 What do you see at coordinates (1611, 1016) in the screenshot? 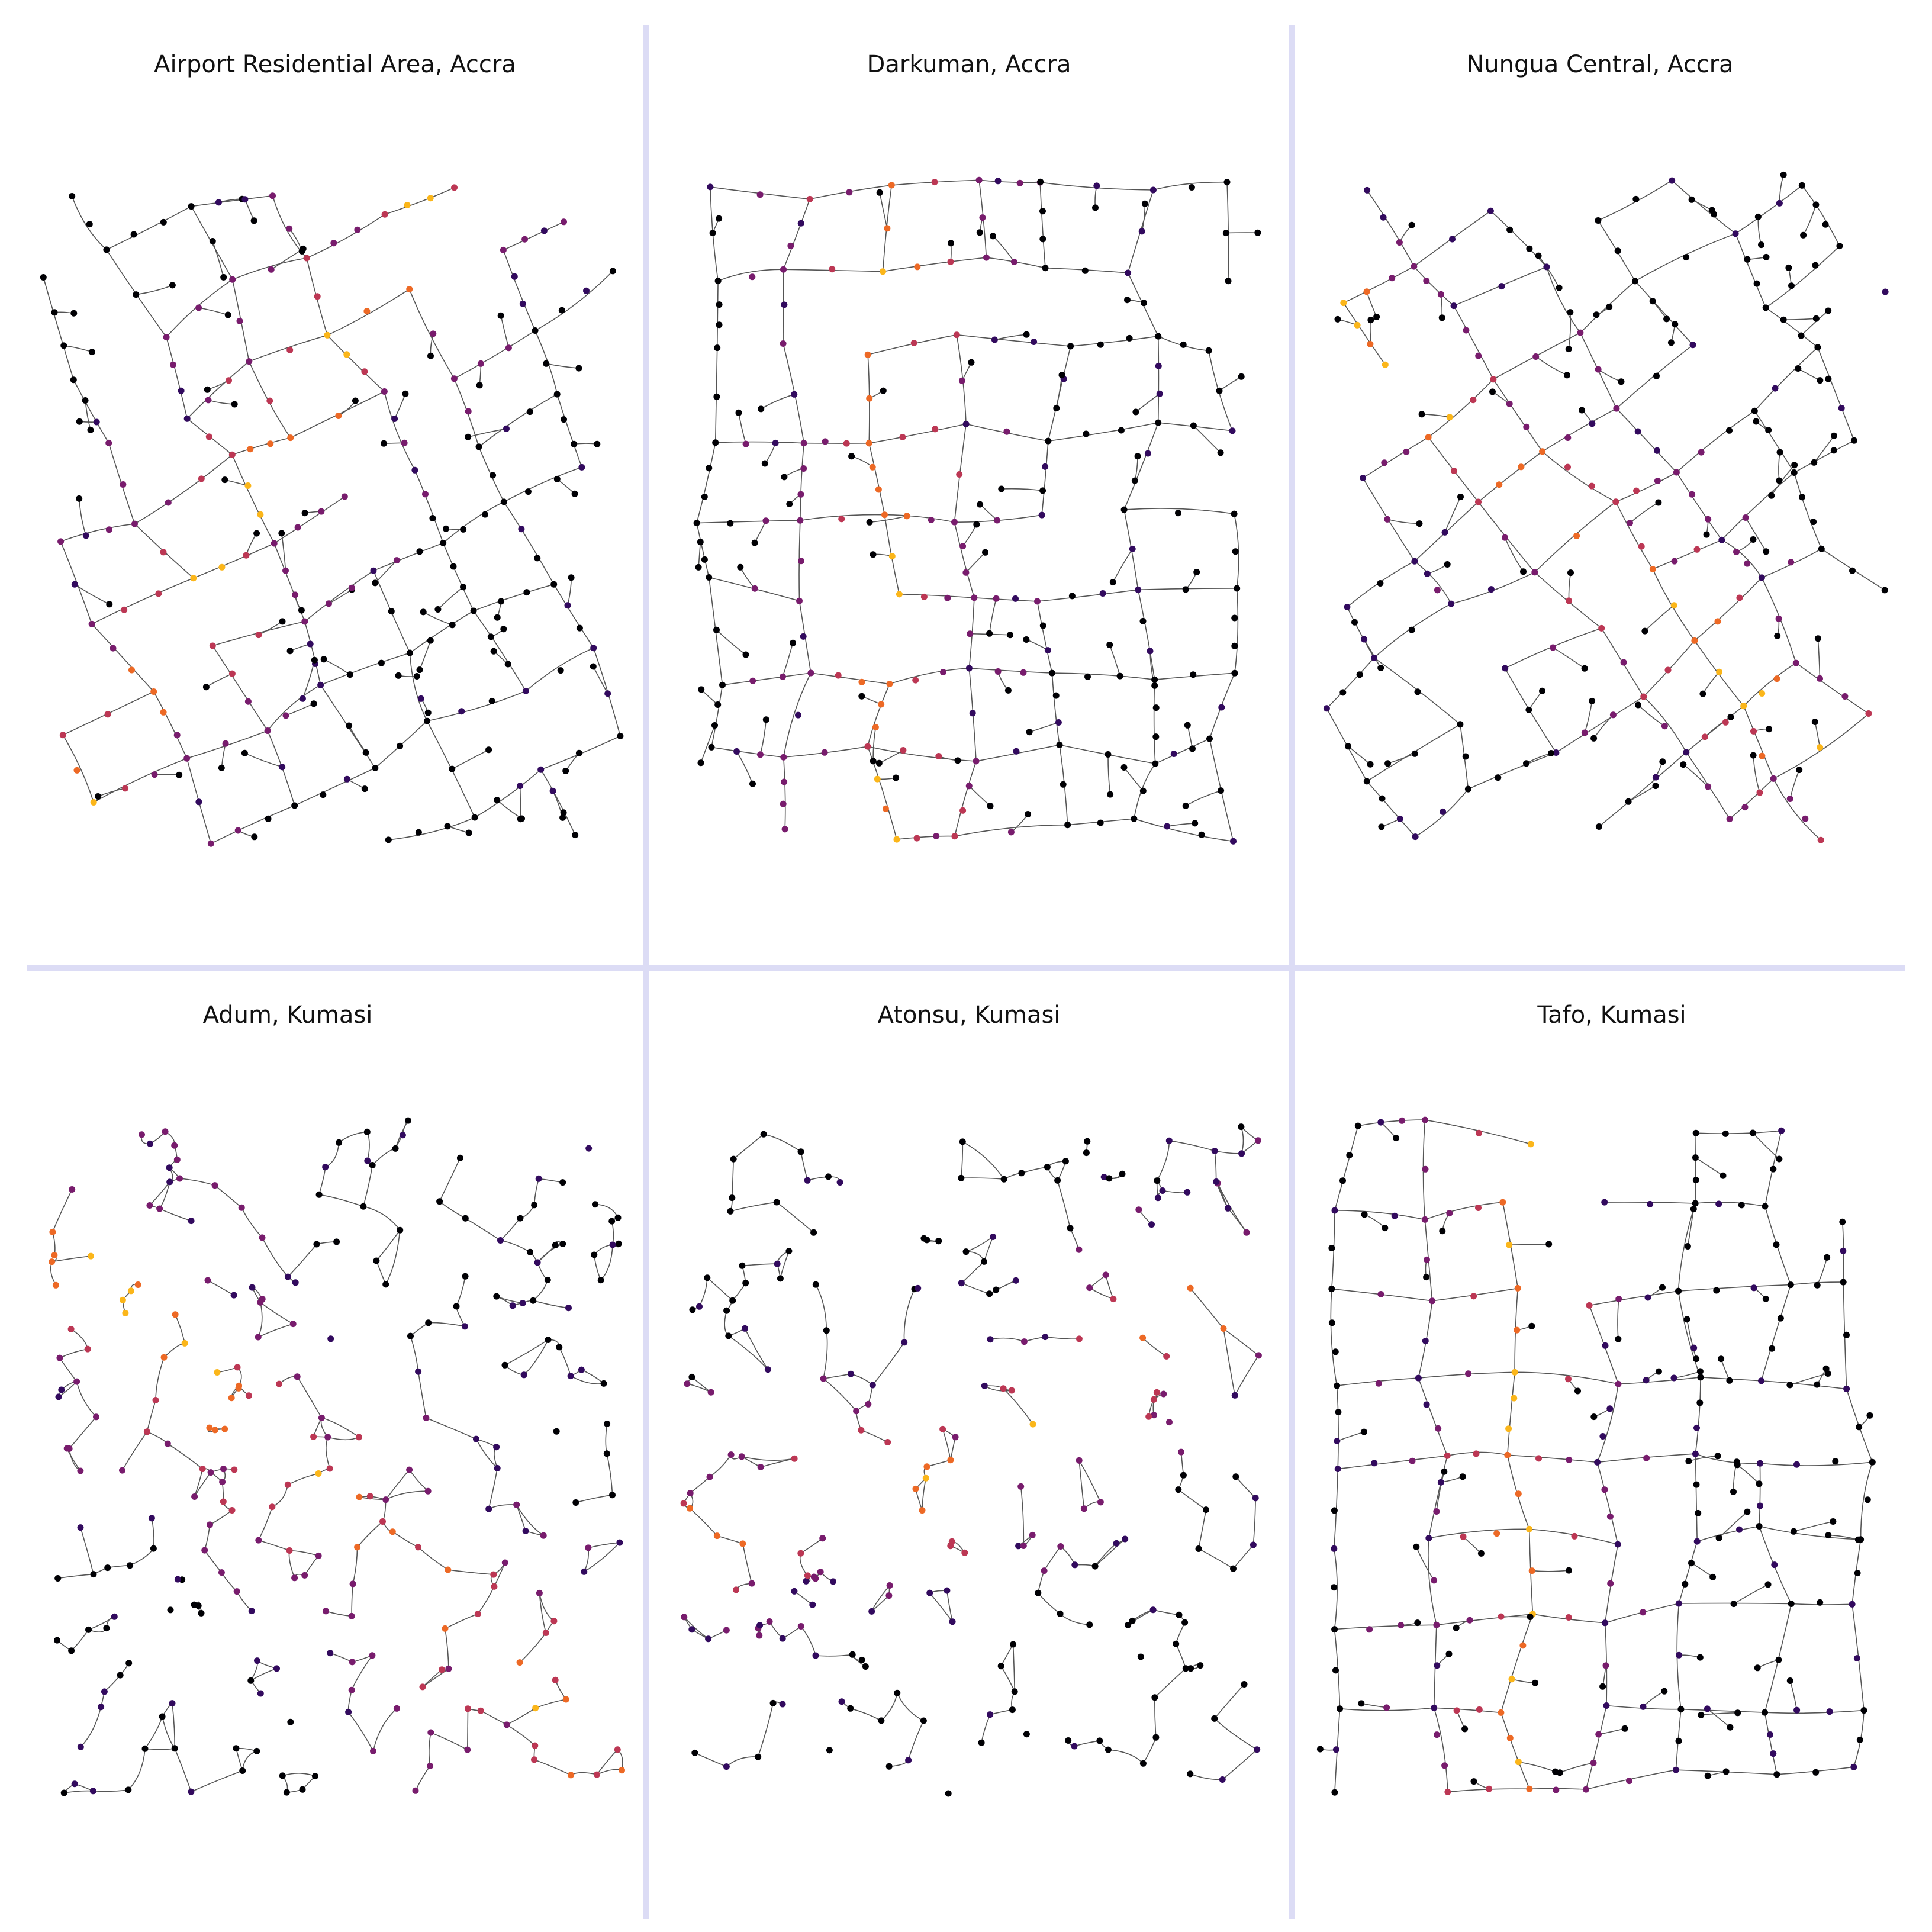
I see `panel-title: Tafo, Kumasi` at bounding box center [1611, 1016].